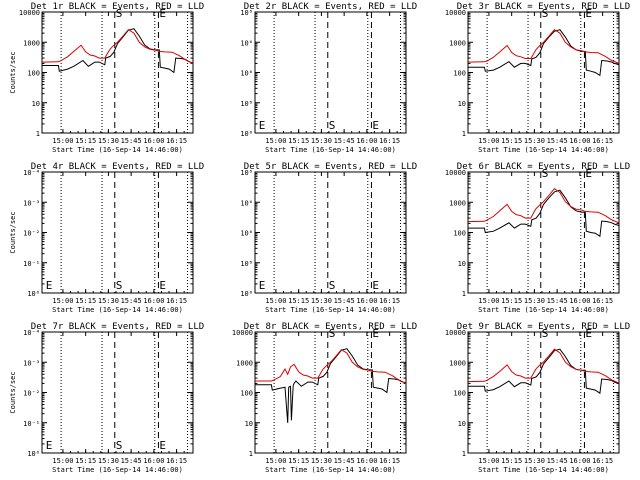 The image size is (640, 480). What do you see at coordinates (31, 264) in the screenshot?
I see `y-tick-label: 10⁻¹` at bounding box center [31, 264].